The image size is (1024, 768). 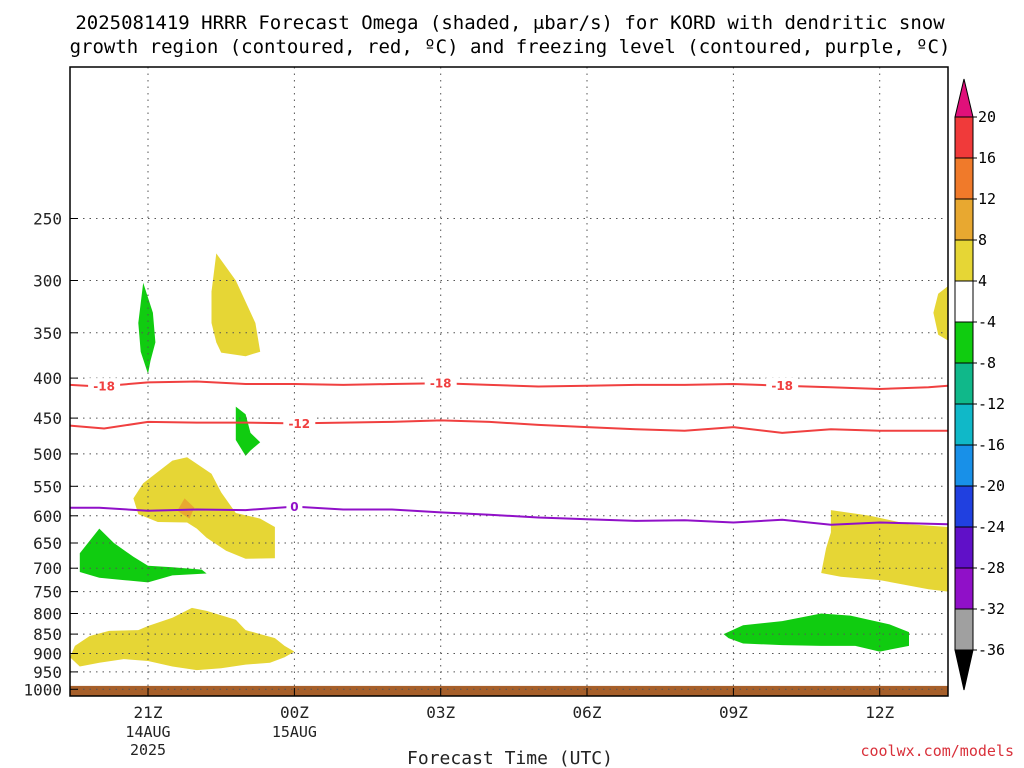 What do you see at coordinates (937, 751) in the screenshot?
I see `credit-text: coolwx.com/models` at bounding box center [937, 751].